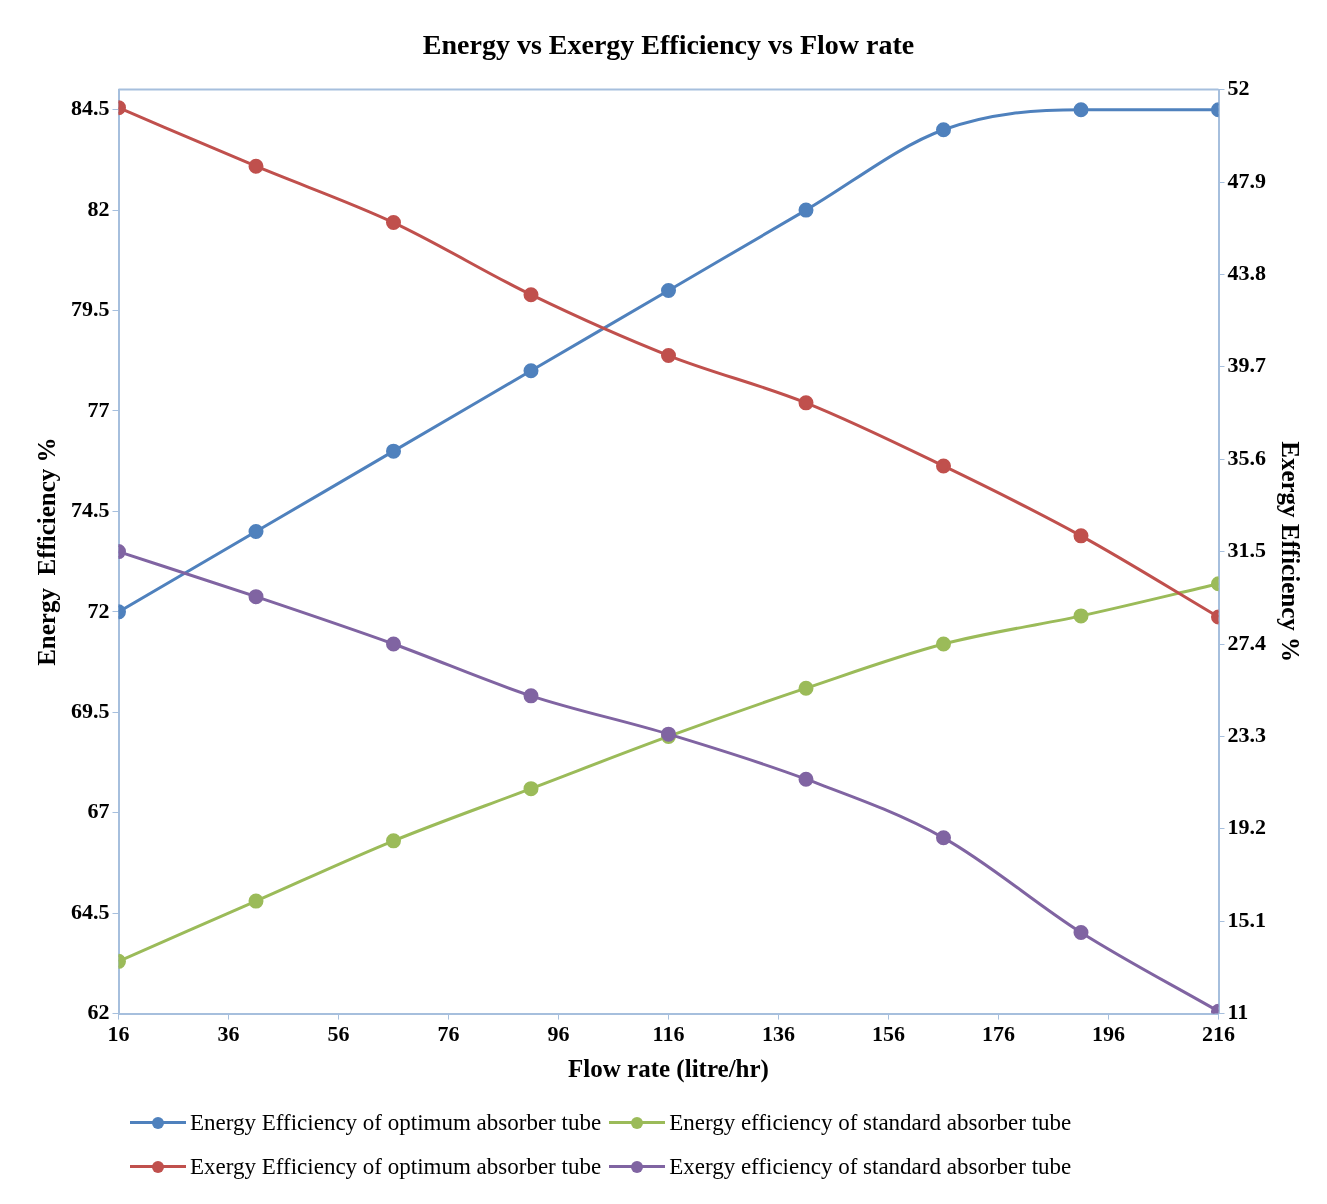 The height and width of the screenshot is (1204, 1327). What do you see at coordinates (1238, 88) in the screenshot?
I see `y2-tick-label: 52` at bounding box center [1238, 88].